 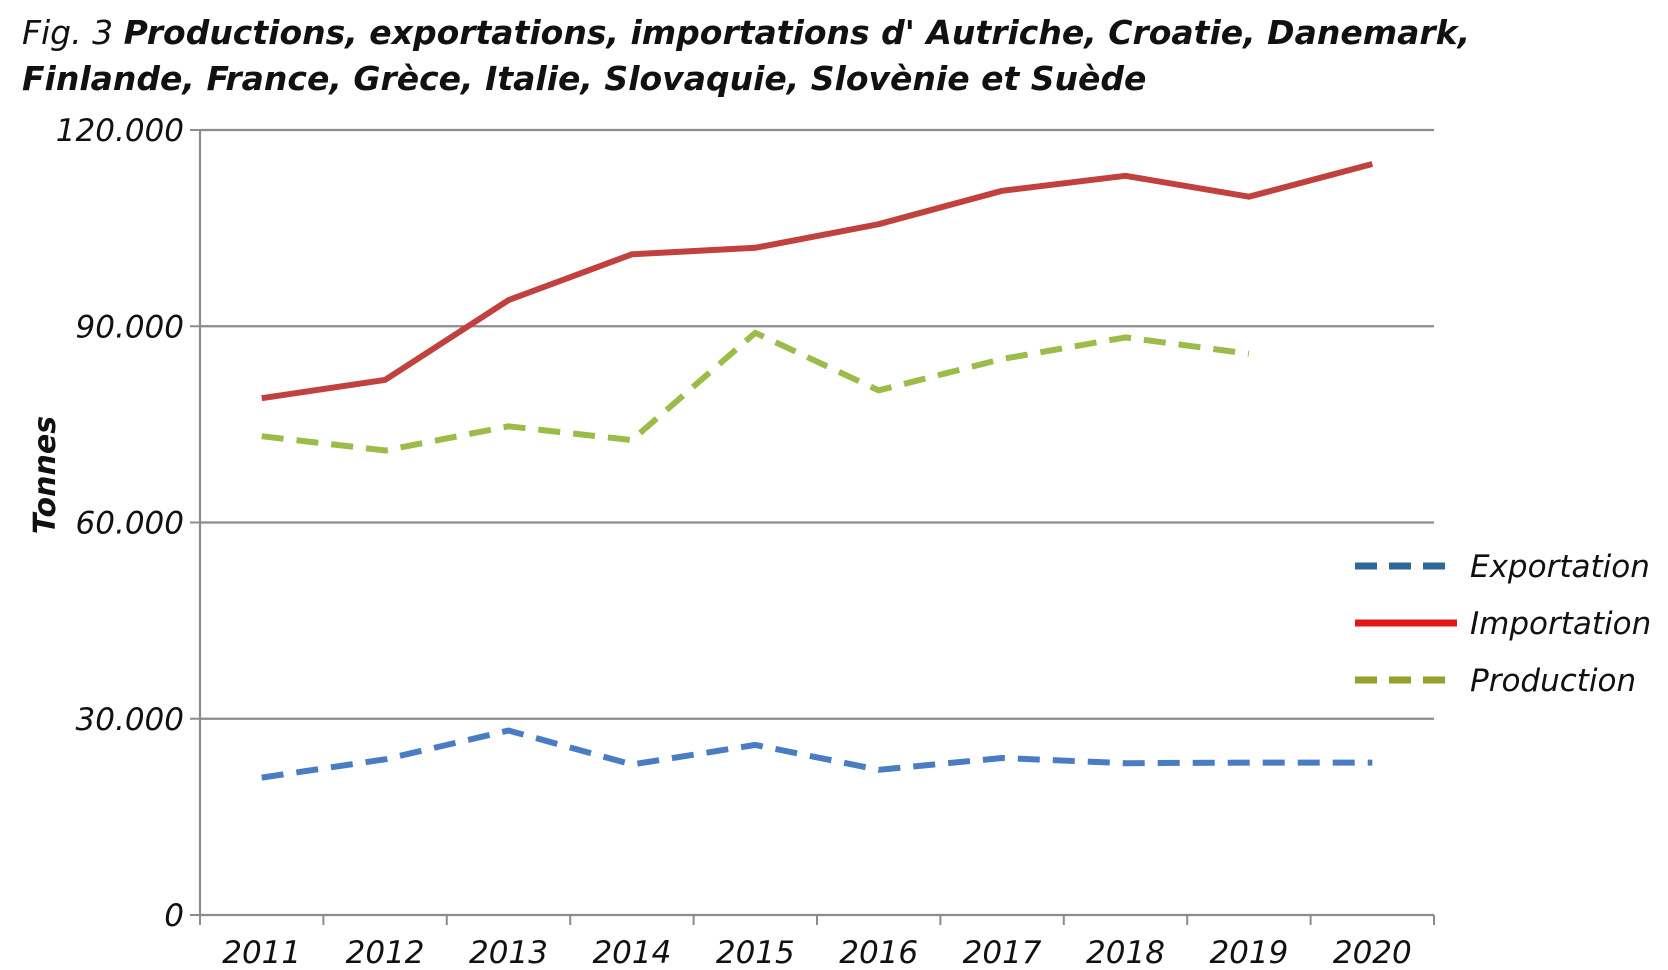 I want to click on legend: Exportation Importation Production, so click(x=1503, y=624).